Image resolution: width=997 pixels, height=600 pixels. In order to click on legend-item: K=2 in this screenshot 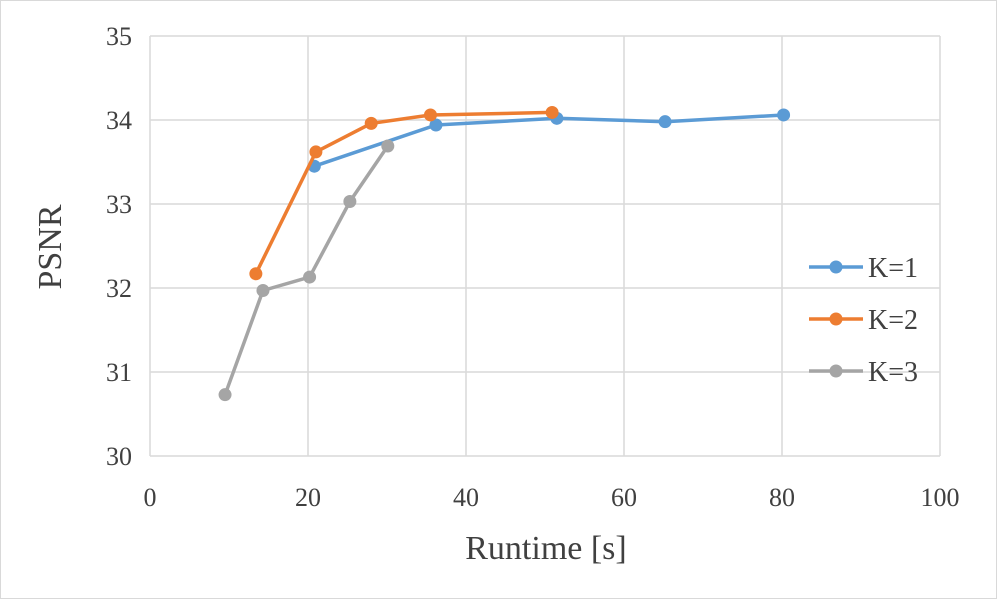, I will do `click(863, 320)`.